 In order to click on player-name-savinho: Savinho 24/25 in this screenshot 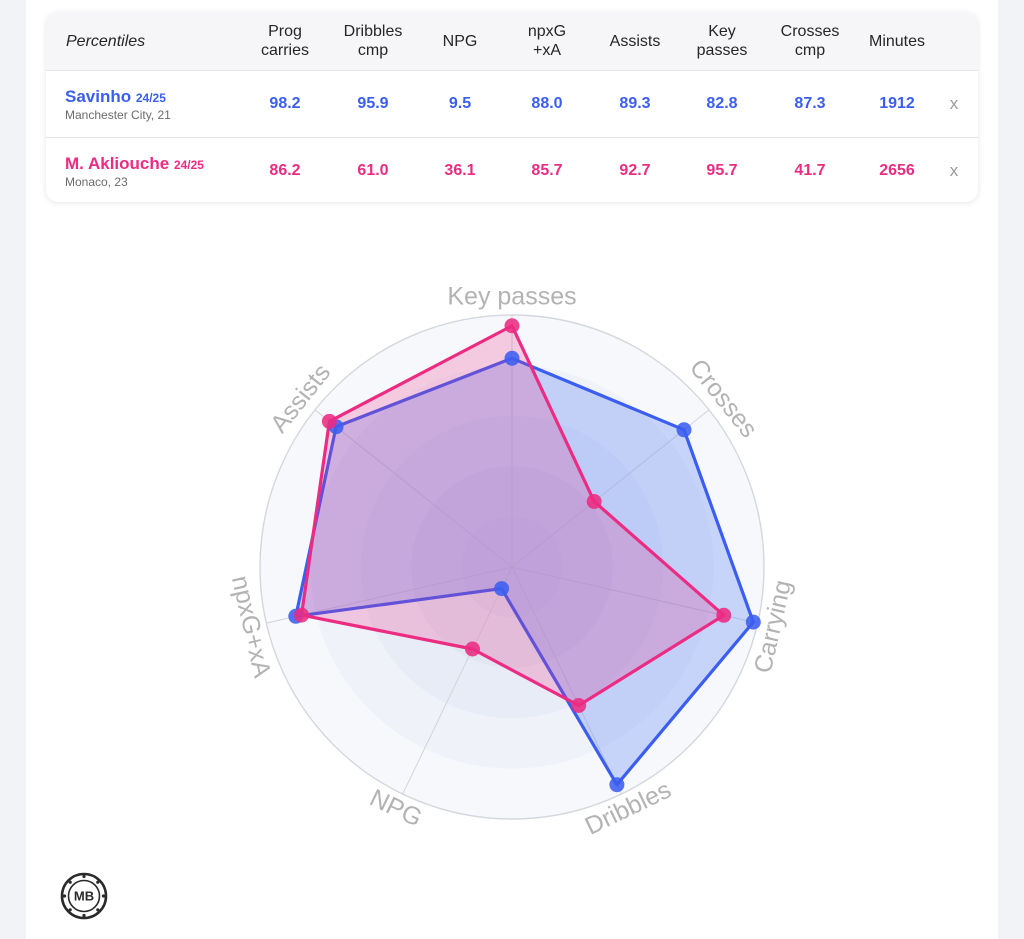, I will do `click(115, 97)`.